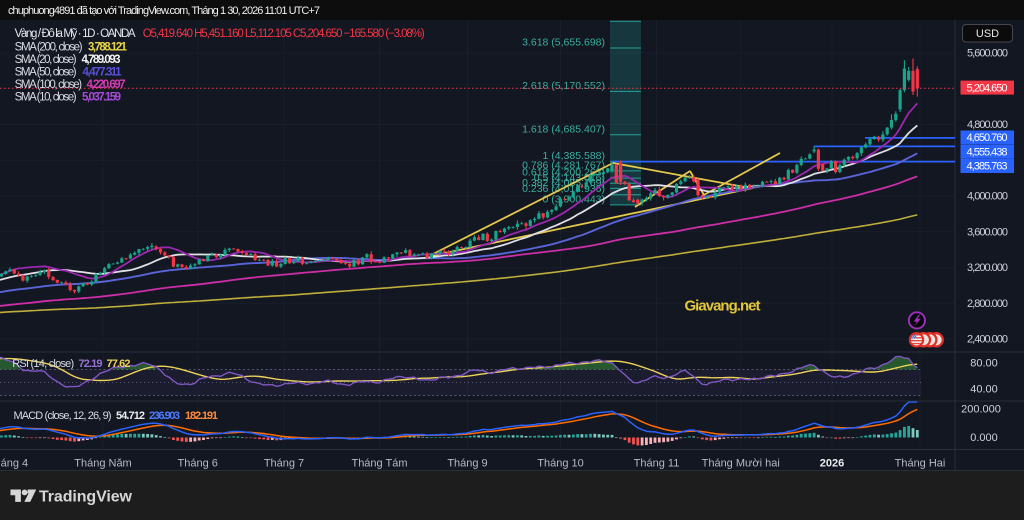  I want to click on svg-text: 1 (4,385.588), so click(574, 156).